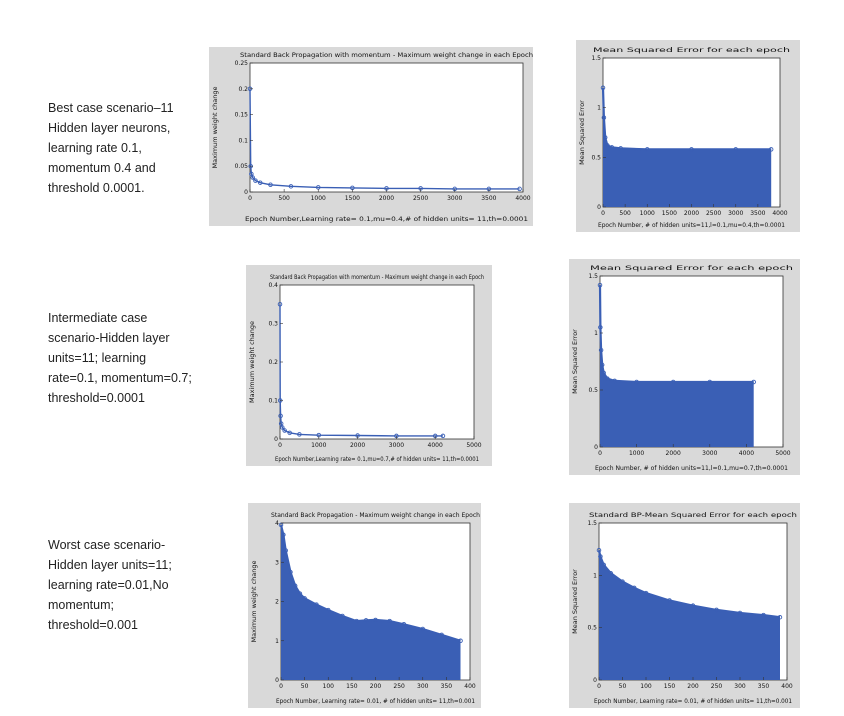 The image size is (844, 716). Describe the element at coordinates (273, 362) in the screenshot. I see `y-tick-label: 0.2` at that location.